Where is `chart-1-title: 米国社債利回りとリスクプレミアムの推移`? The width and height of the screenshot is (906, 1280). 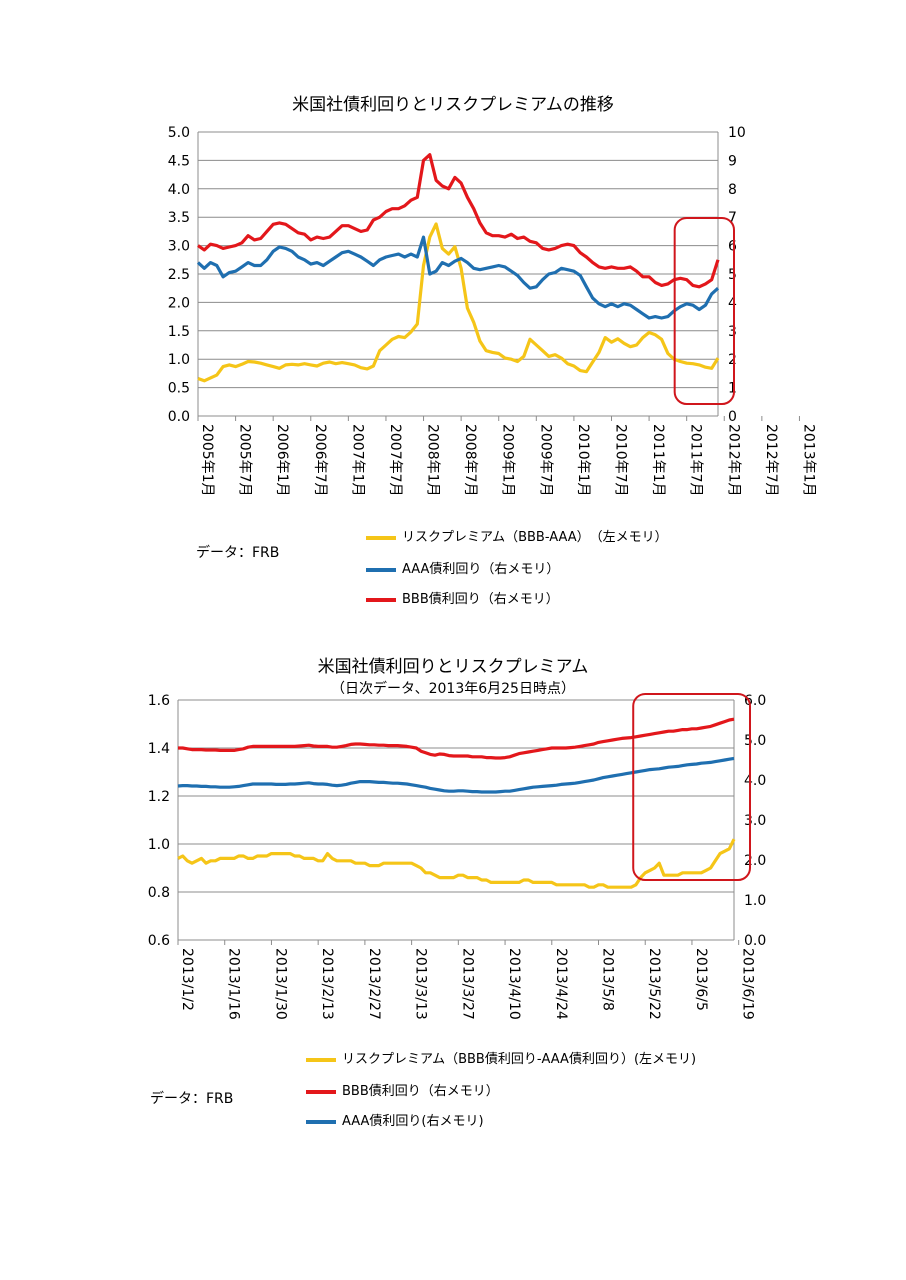 chart-1-title: 米国社債利回りとリスクプレミアムの推移 is located at coordinates (453, 105).